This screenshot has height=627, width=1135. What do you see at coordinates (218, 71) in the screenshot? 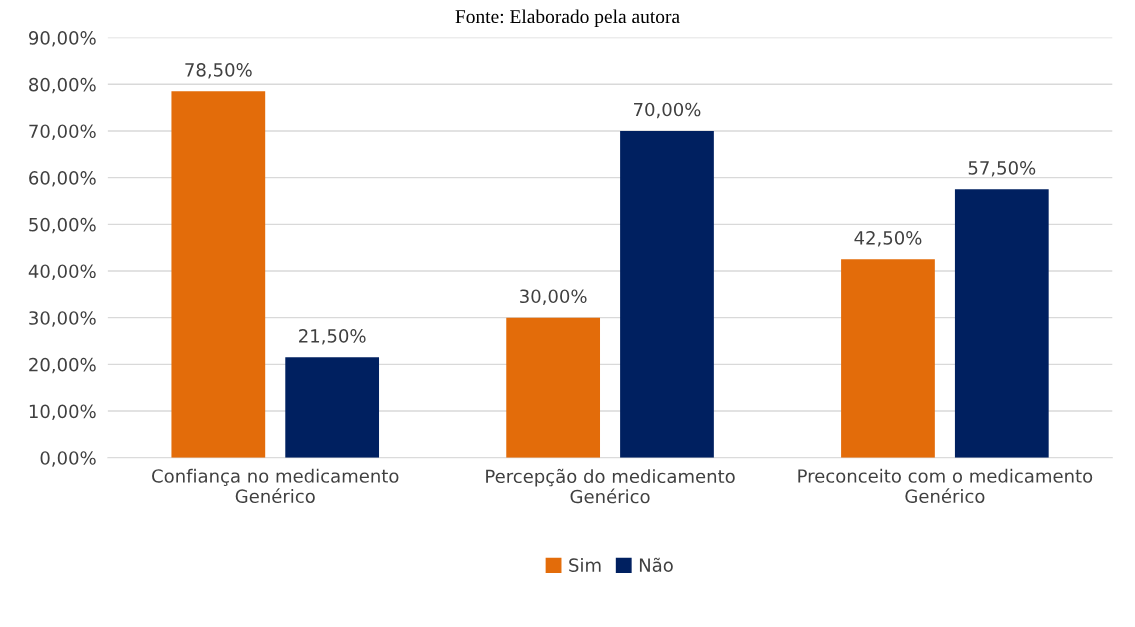
I see `data-label: 78,50%` at bounding box center [218, 71].